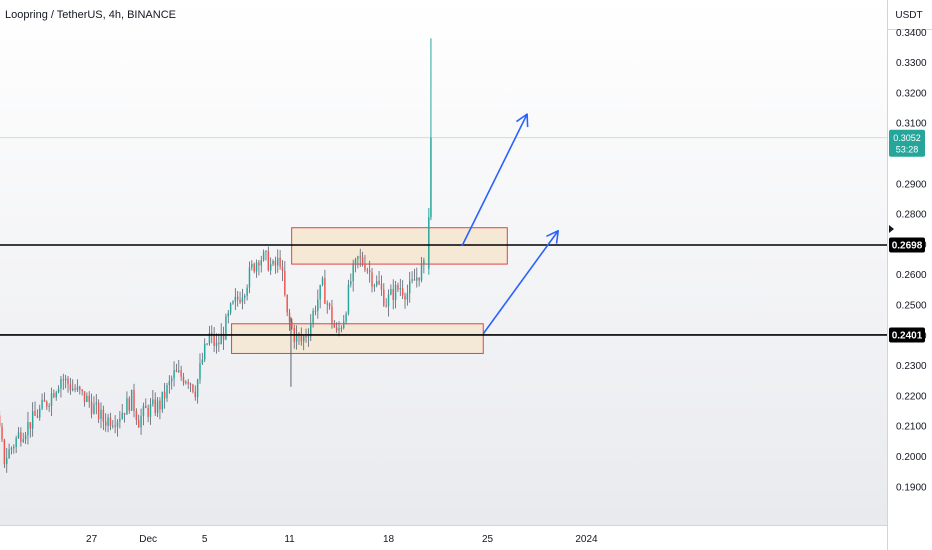 This screenshot has width=932, height=550. What do you see at coordinates (911, 184) in the screenshot?
I see `y-tick-label: 0.2900` at bounding box center [911, 184].